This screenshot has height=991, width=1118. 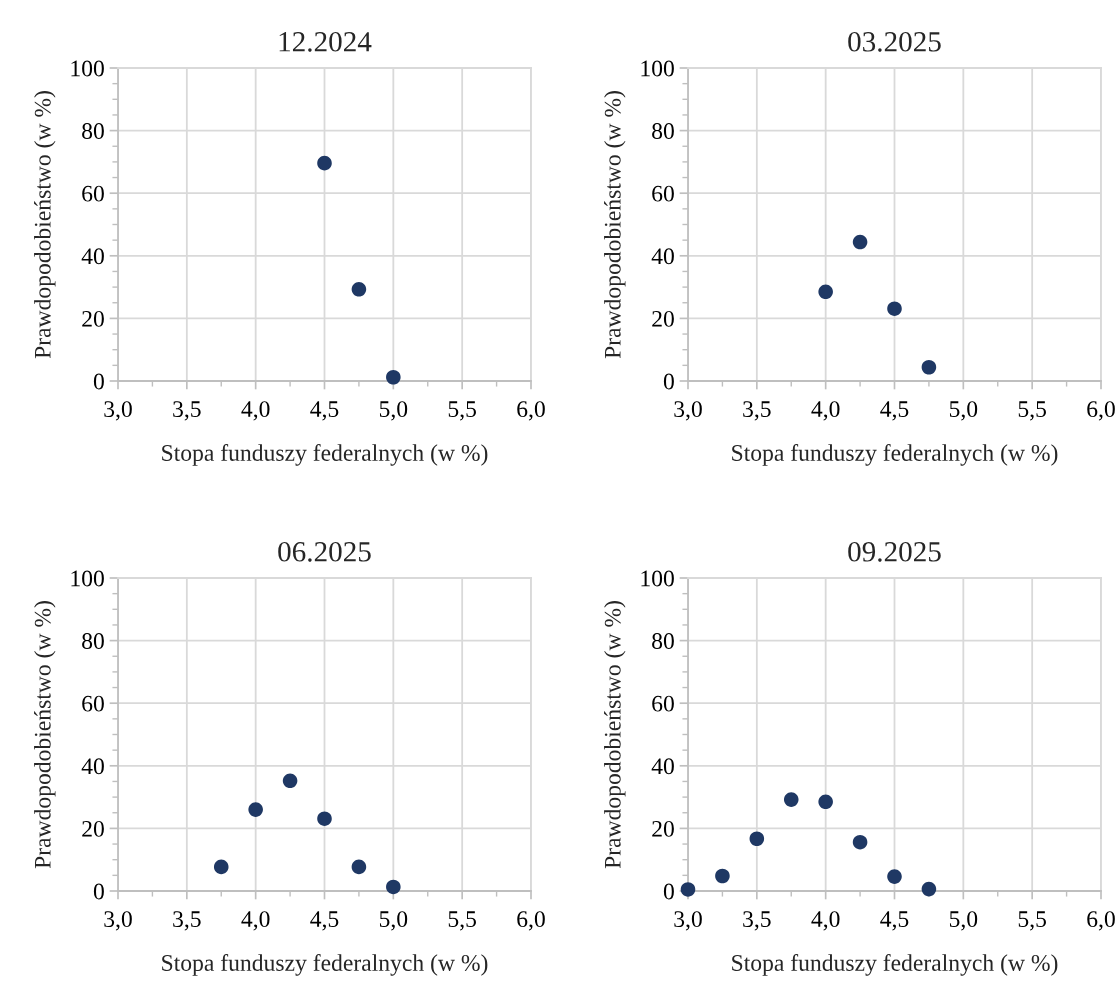 I want to click on chart-title: 06.2025, so click(x=324, y=551).